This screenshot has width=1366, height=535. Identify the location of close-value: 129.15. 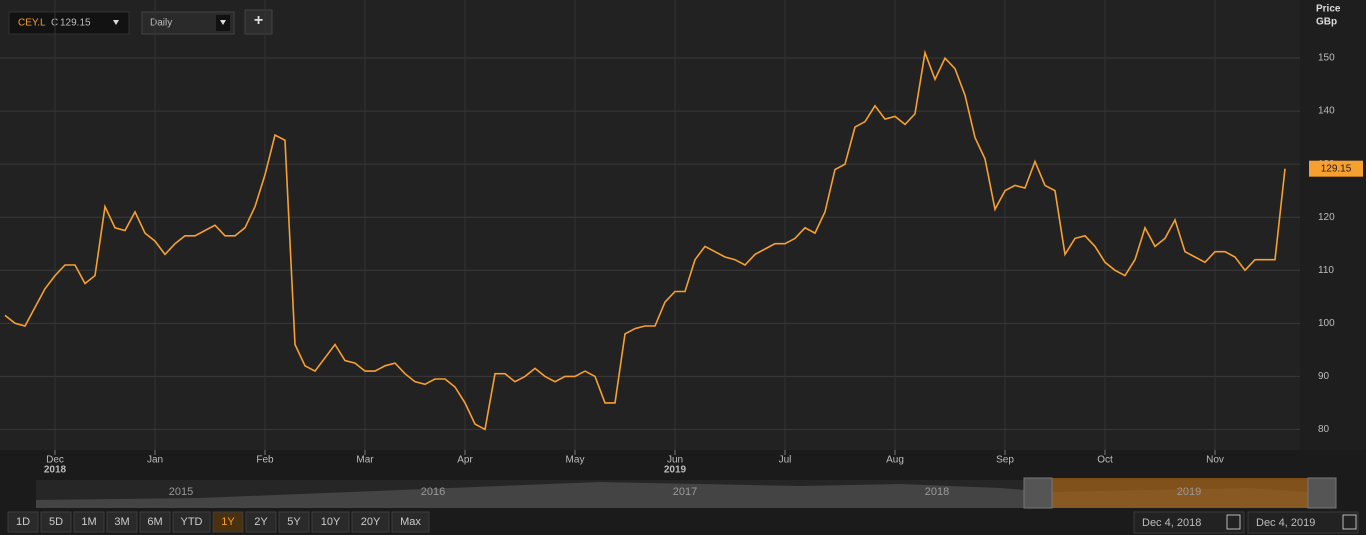
(75, 23).